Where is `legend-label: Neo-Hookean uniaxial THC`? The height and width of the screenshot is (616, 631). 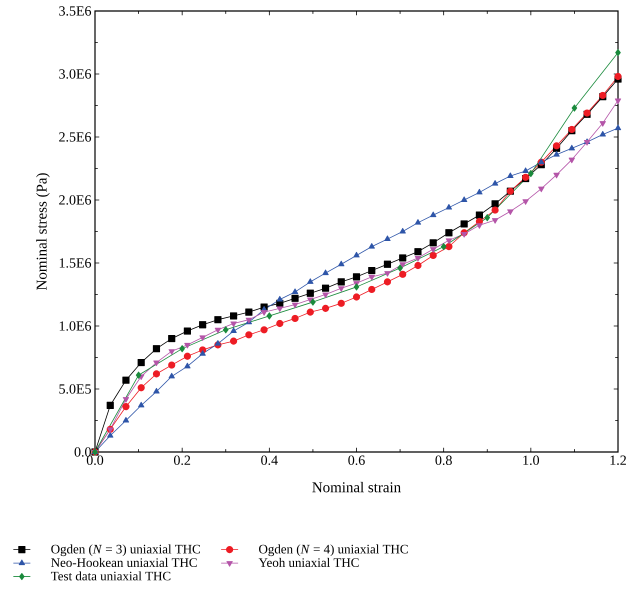
legend-label: Neo-Hookean uniaxial THC is located at coordinates (124, 562).